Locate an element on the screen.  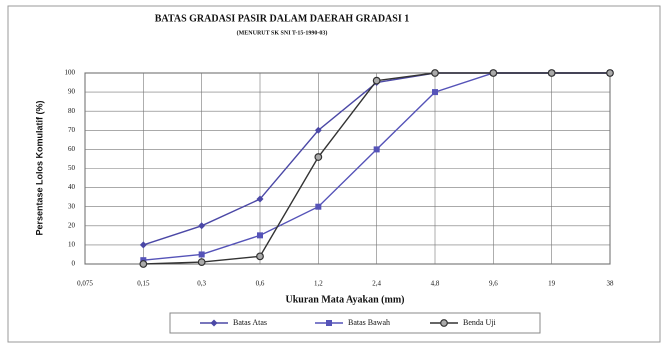
x-tick-label: 0,6 is located at coordinates (260, 284).